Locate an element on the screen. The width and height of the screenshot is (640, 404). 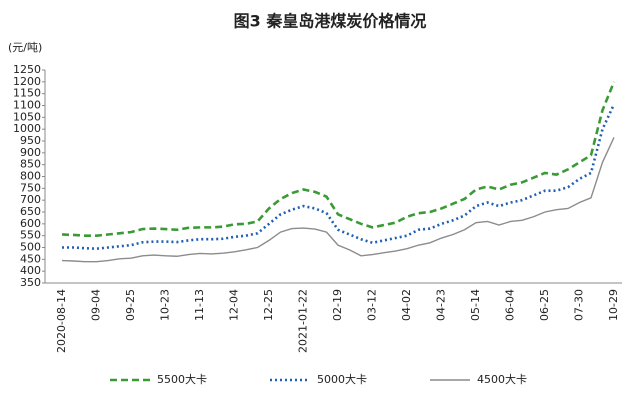
y-tick-label: 1200 is located at coordinates (27, 81).